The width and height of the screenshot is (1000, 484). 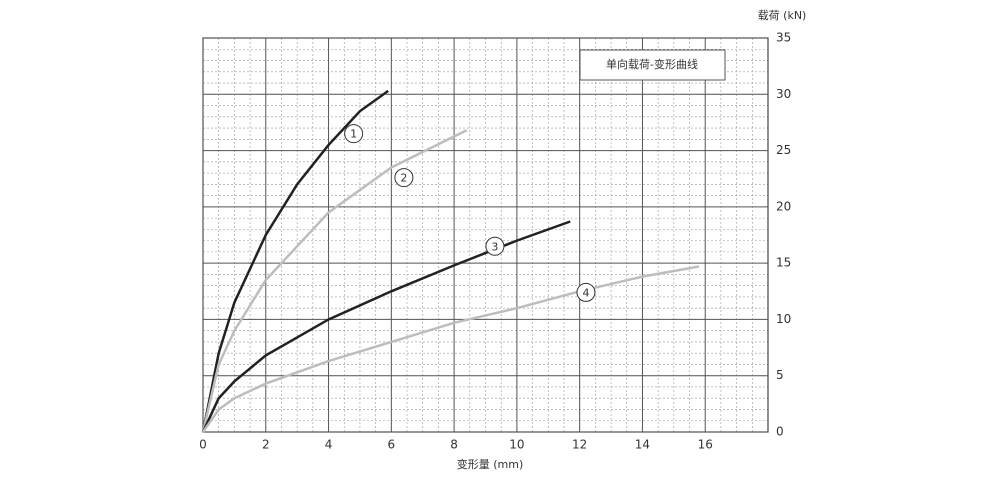 I want to click on x-tick-label: 0, so click(x=203, y=445).